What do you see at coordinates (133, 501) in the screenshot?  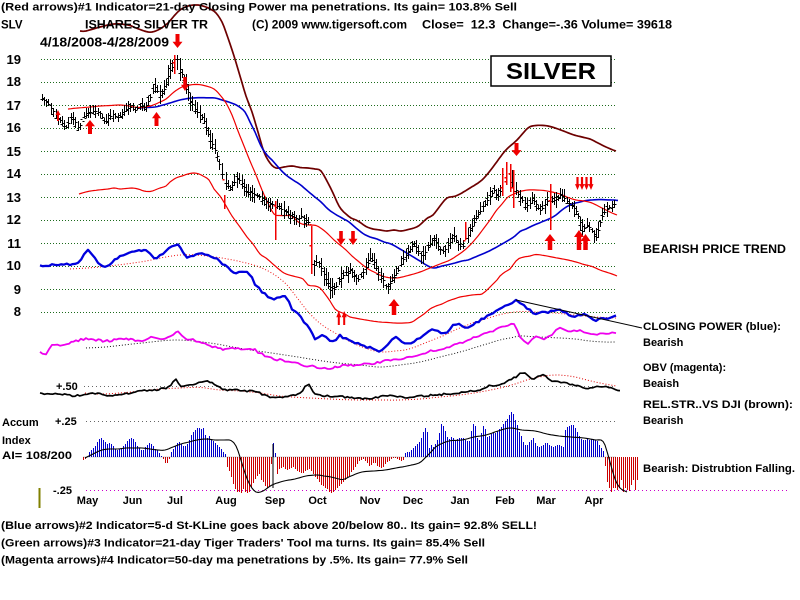 I see `svg-text: Jun` at bounding box center [133, 501].